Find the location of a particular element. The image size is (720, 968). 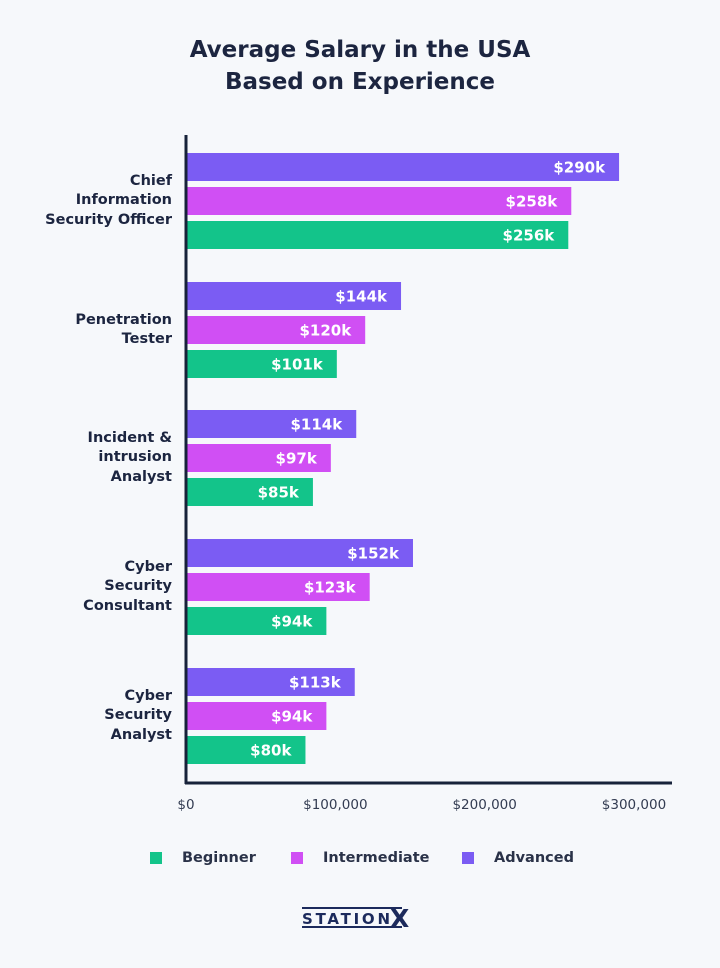

title-line-1: Average Salary in the USA is located at coordinates (360, 50).